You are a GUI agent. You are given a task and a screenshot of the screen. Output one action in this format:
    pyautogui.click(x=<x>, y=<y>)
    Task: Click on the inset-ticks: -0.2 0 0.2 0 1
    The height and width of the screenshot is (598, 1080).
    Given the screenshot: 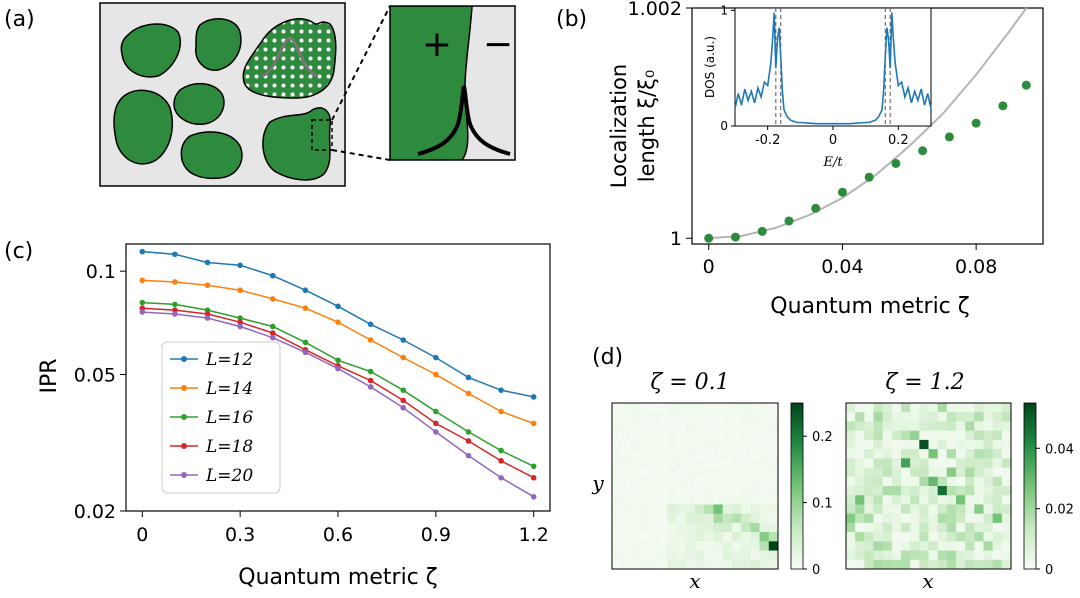 What is the action you would take?
    pyautogui.click(x=814, y=75)
    